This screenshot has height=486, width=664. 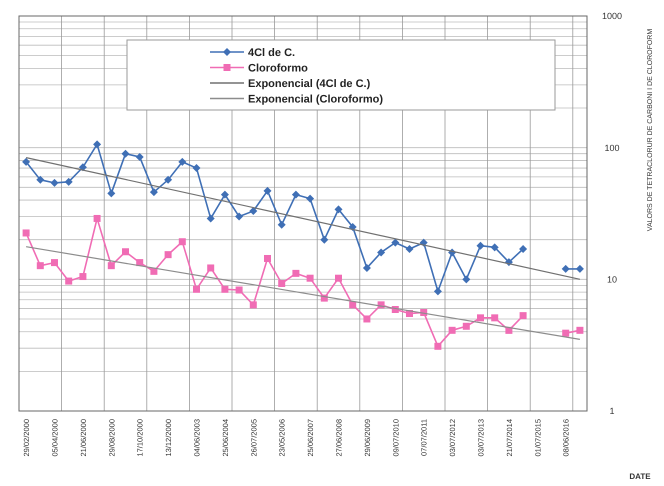 What do you see at coordinates (316, 99) in the screenshot?
I see `legend-label: Exponencial (Cloroformo)` at bounding box center [316, 99].